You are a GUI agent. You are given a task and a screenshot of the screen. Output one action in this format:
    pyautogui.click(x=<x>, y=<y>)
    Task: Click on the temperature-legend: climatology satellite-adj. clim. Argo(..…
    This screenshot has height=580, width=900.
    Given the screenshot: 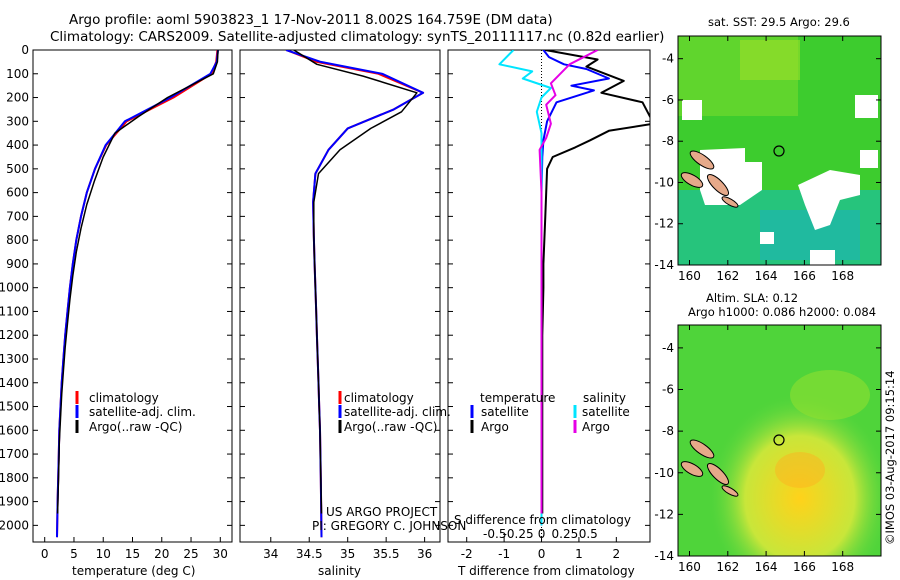 What is the action you would take?
    pyautogui.click(x=135, y=412)
    